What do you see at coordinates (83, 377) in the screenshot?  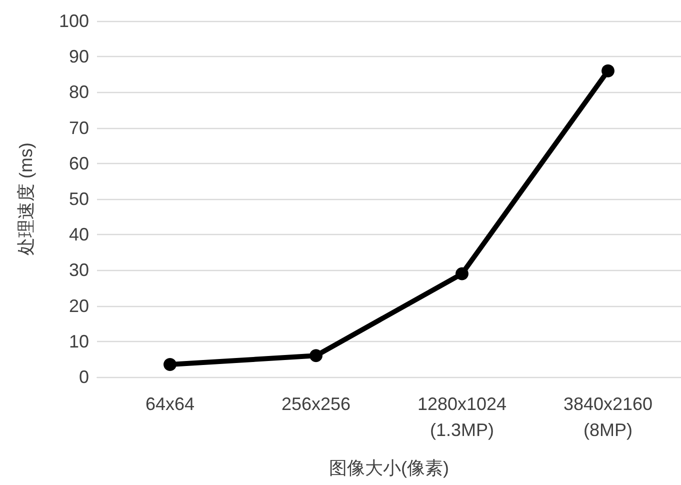 I see `y-tick-label: 0` at bounding box center [83, 377].